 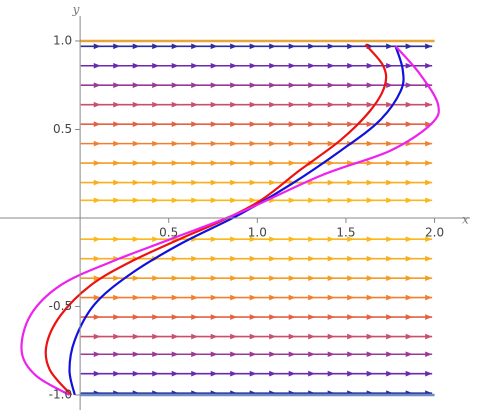 I want to click on x-tick-label: 1.5, so click(x=345, y=232).